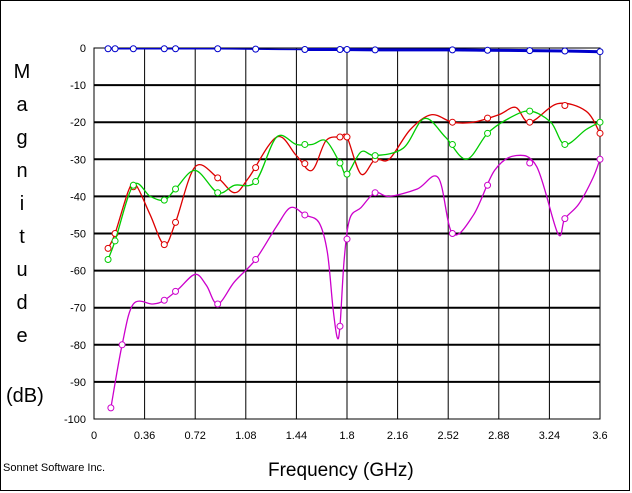 This screenshot has width=632, height=493. What do you see at coordinates (78, 123) in the screenshot?
I see `y-tick-label: -20` at bounding box center [78, 123].